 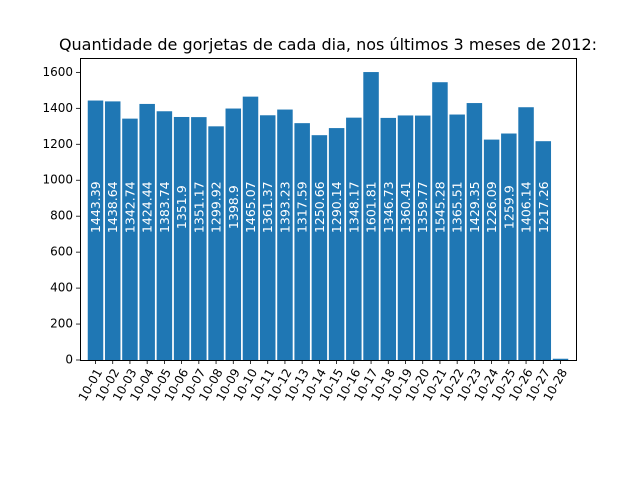 I want to click on bar-value-label: 1545.28, so click(x=439, y=207).